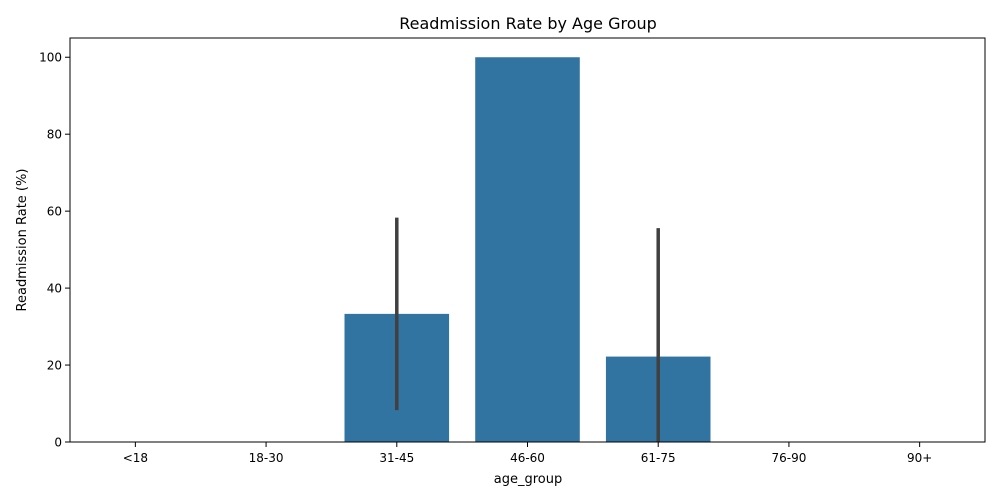 The width and height of the screenshot is (1000, 504). I want to click on y-tick-label: 100, so click(50, 58).